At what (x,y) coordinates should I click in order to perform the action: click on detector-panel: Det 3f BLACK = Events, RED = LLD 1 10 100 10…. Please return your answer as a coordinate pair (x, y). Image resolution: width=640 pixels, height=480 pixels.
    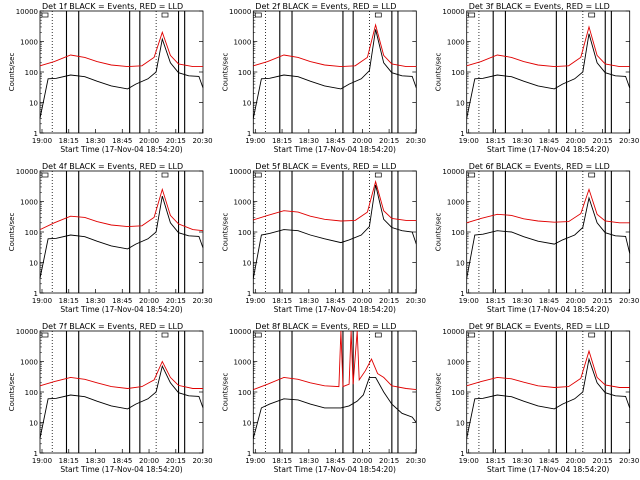
    Looking at the image, I should click on (537, 78).